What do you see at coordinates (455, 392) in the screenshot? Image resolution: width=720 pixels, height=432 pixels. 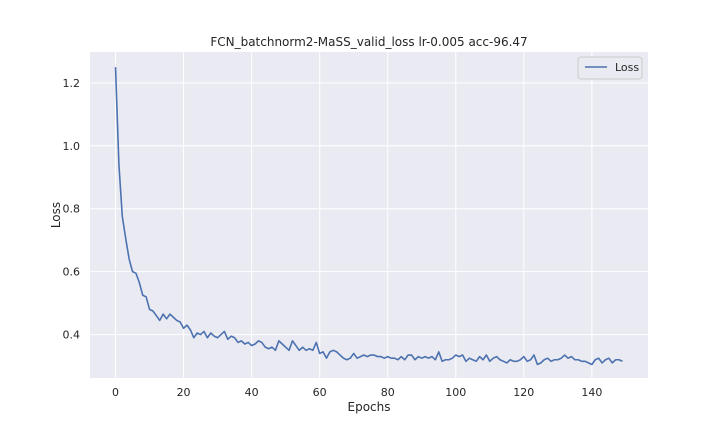 I see `x-tick-label: 100` at bounding box center [455, 392].